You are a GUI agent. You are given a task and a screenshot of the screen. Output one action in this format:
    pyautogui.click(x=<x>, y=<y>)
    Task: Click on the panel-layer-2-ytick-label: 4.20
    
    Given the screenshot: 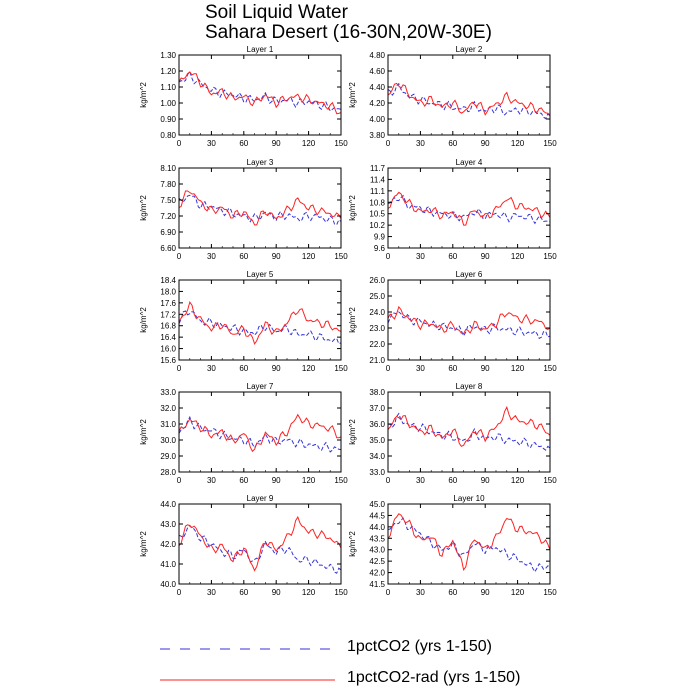 What is the action you would take?
    pyautogui.click(x=377, y=103)
    